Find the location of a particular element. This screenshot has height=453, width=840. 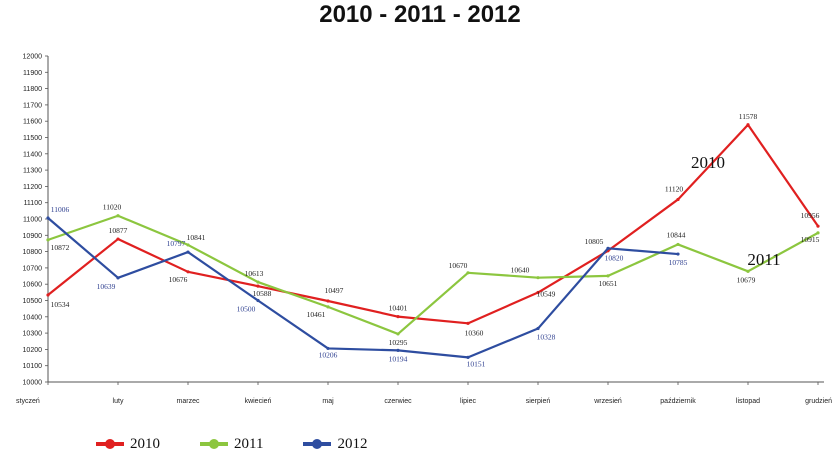

y-tick-label: 10900 is located at coordinates (33, 236).